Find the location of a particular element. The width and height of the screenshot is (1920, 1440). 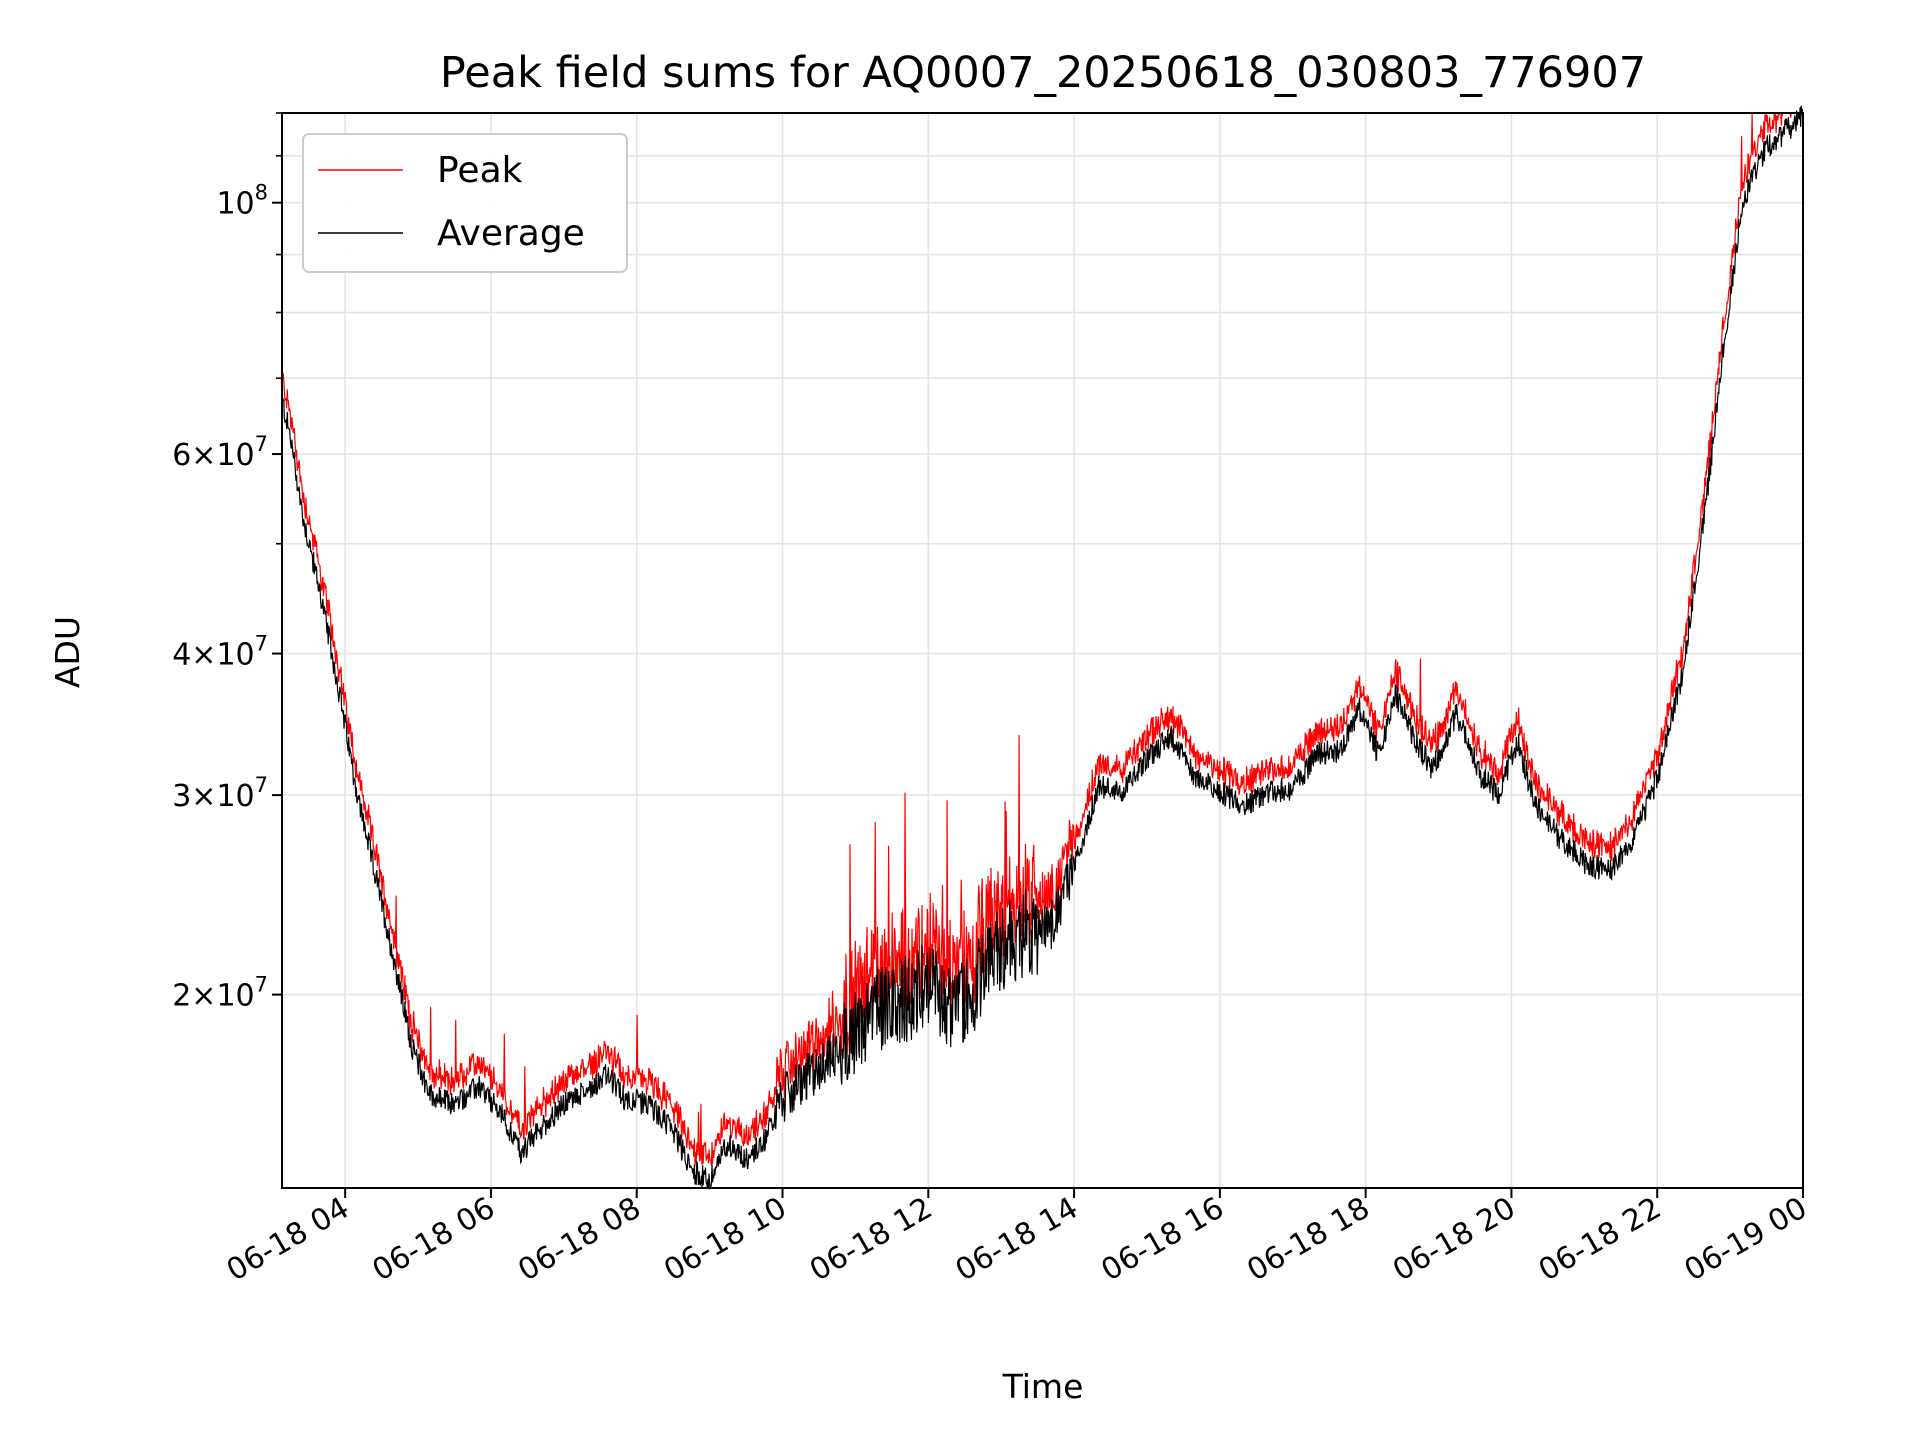

legend-box is located at coordinates (465, 203).